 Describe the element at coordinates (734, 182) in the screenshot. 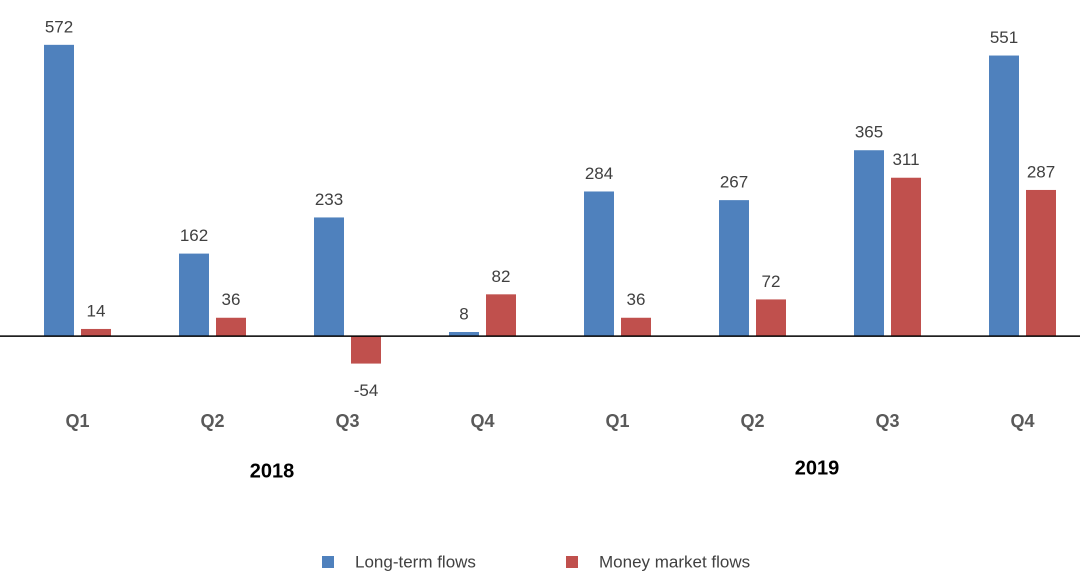

I see `data-label: 267` at that location.